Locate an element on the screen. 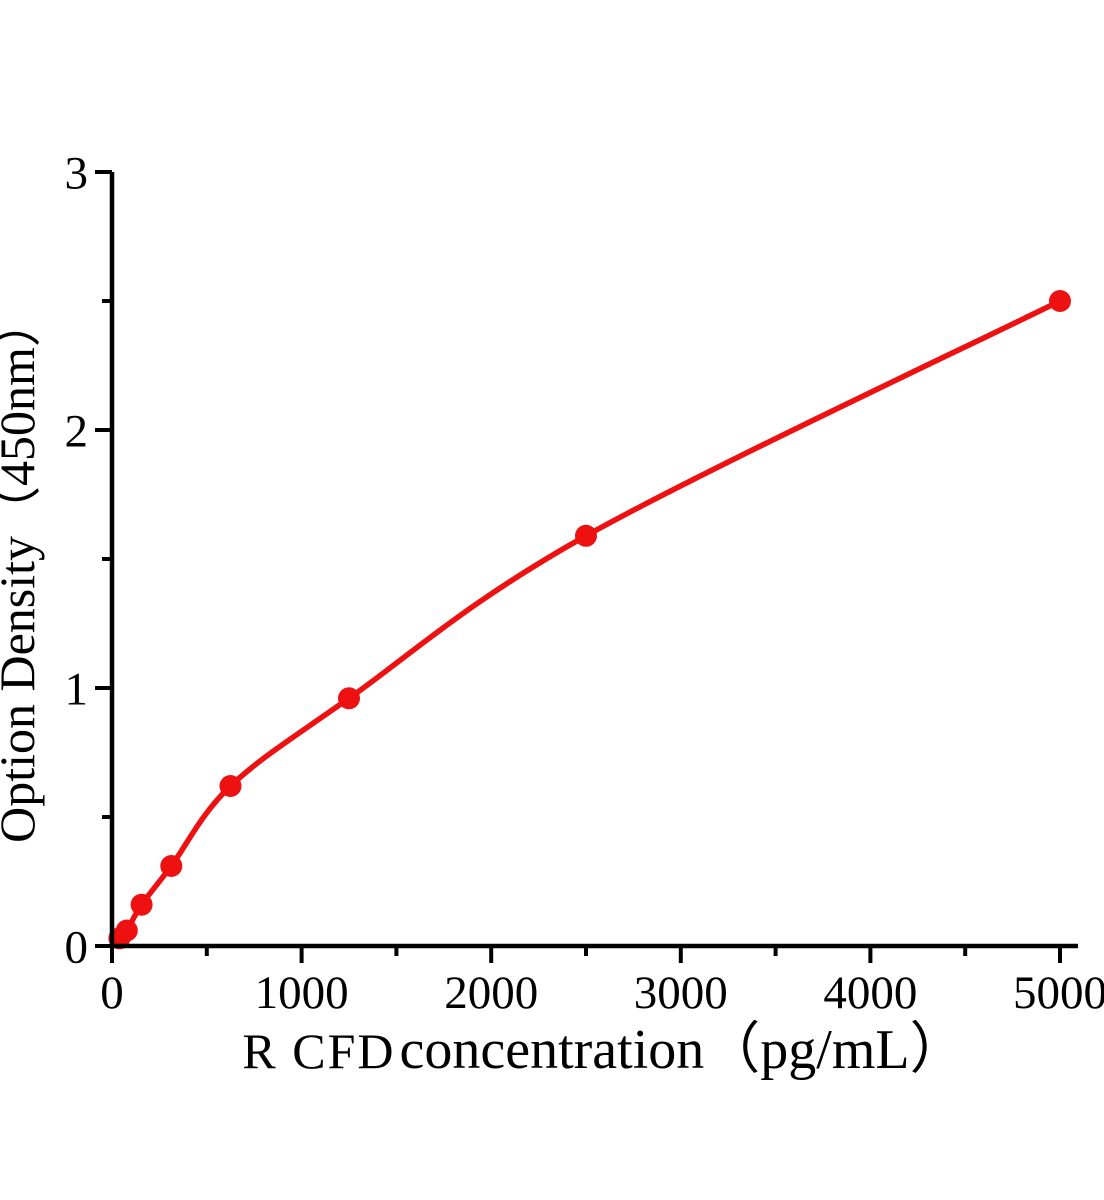 The width and height of the screenshot is (1104, 1200). x-tick-label: 1000 is located at coordinates (302, 993).